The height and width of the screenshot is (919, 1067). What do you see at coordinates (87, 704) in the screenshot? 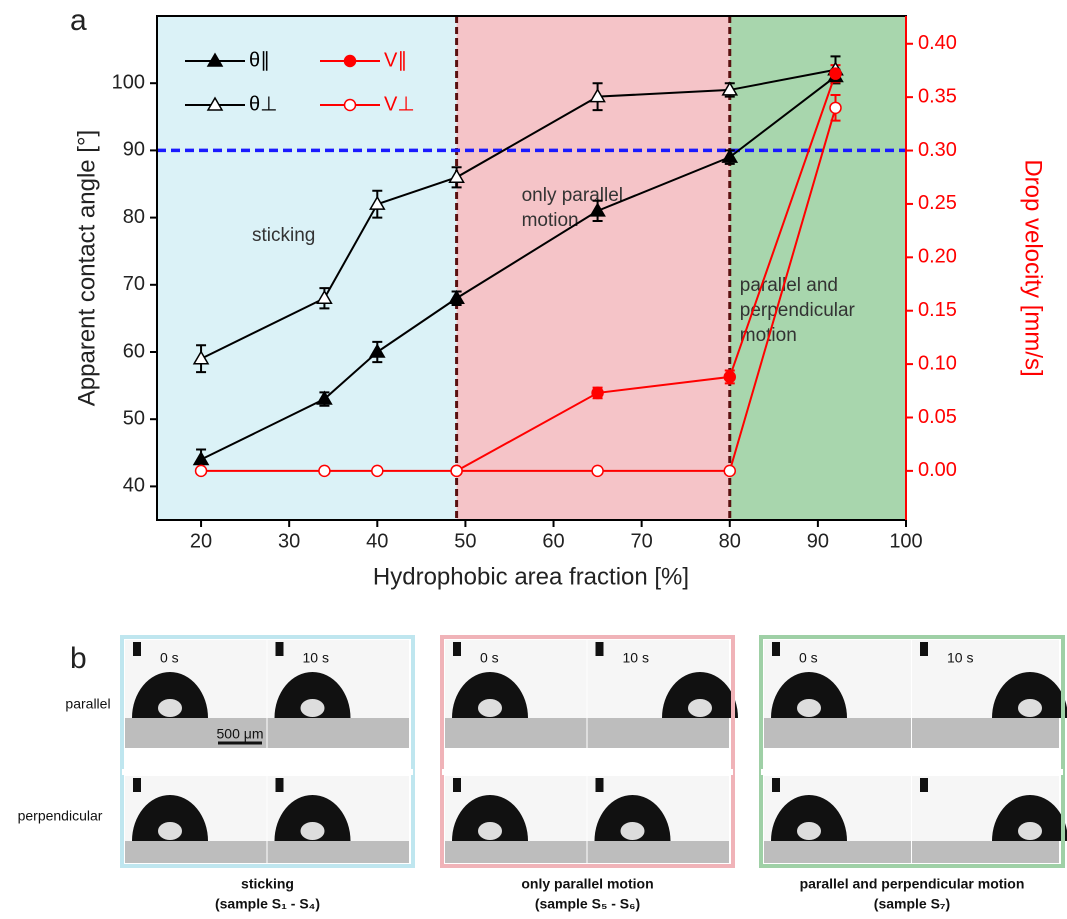
I see `row-label: parallel` at bounding box center [87, 704].